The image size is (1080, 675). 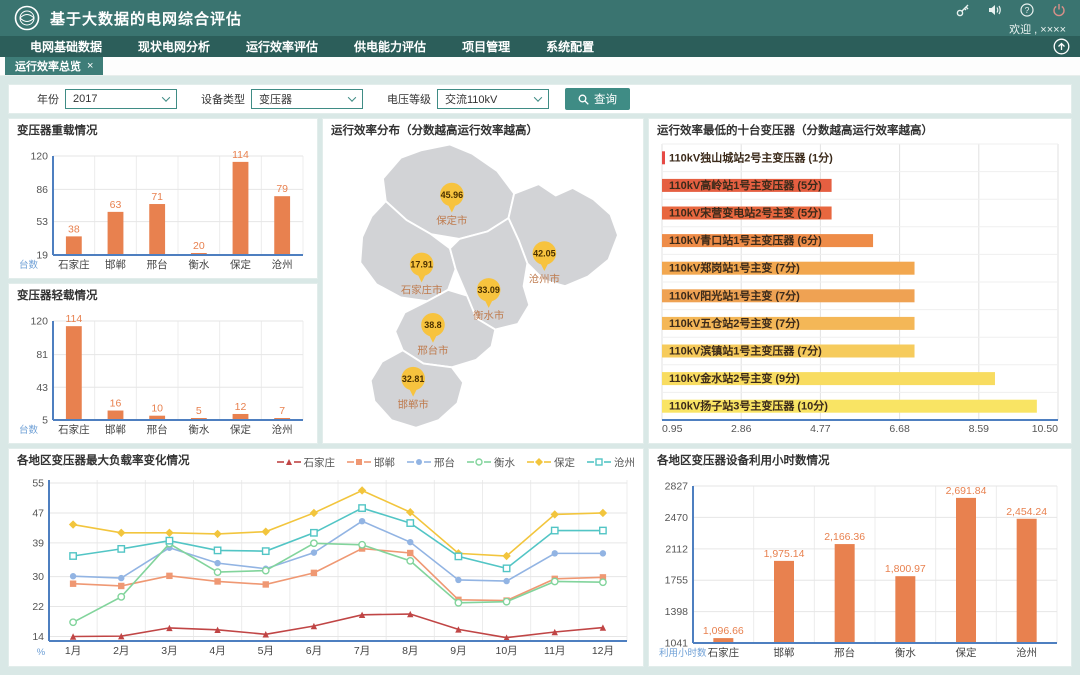 I want to click on speaker-icon, so click(x=995, y=10).